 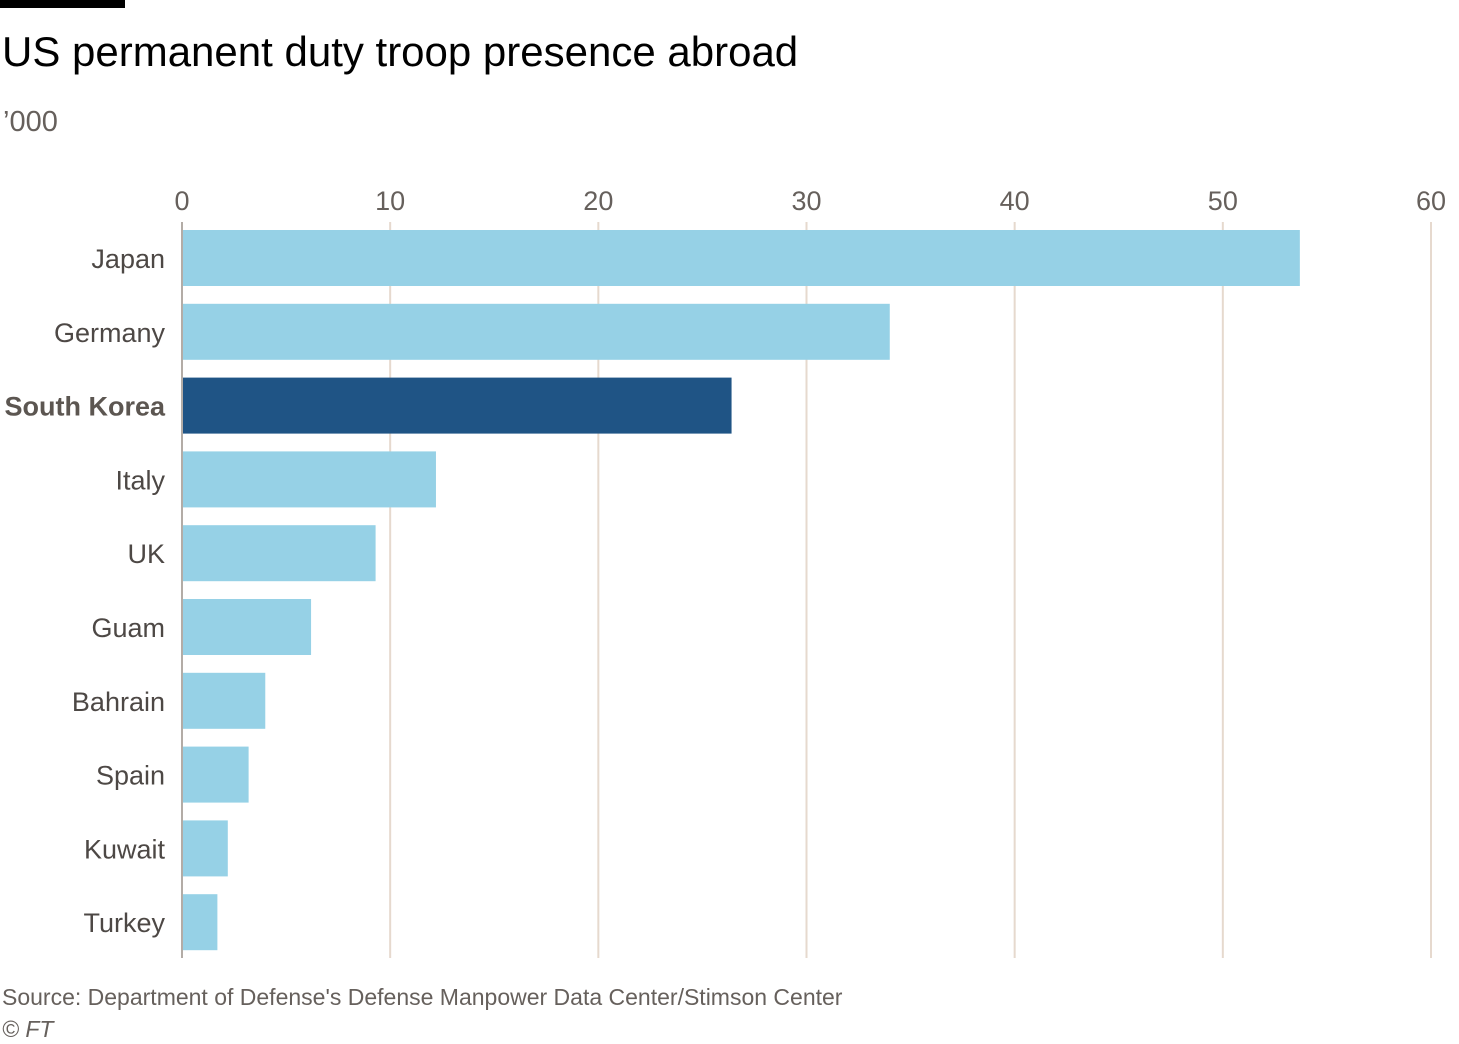 I want to click on chart-subtitle: ’000, so click(x=30, y=122).